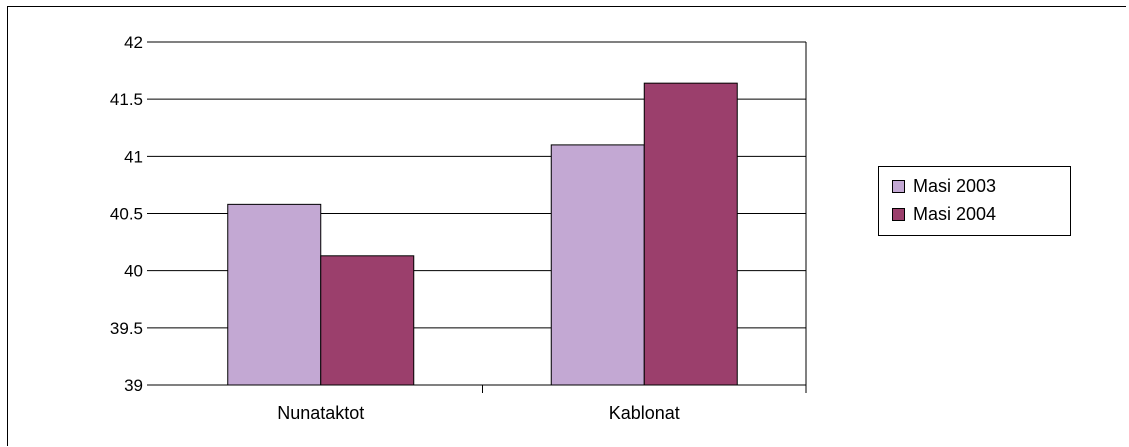  I want to click on x-category-labels: Nunataktot Kablonat, so click(478, 413).